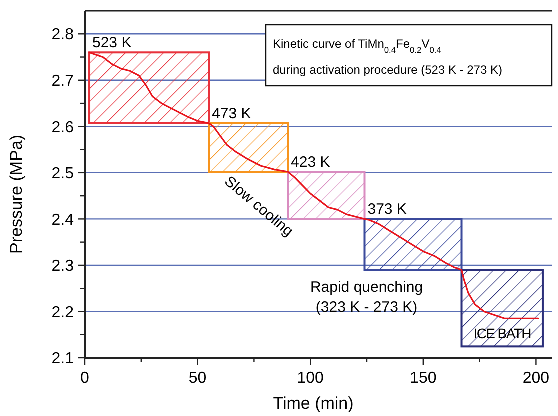 This screenshot has height=416, width=558. What do you see at coordinates (423, 378) in the screenshot?
I see `x-tick-label: 150` at bounding box center [423, 378].